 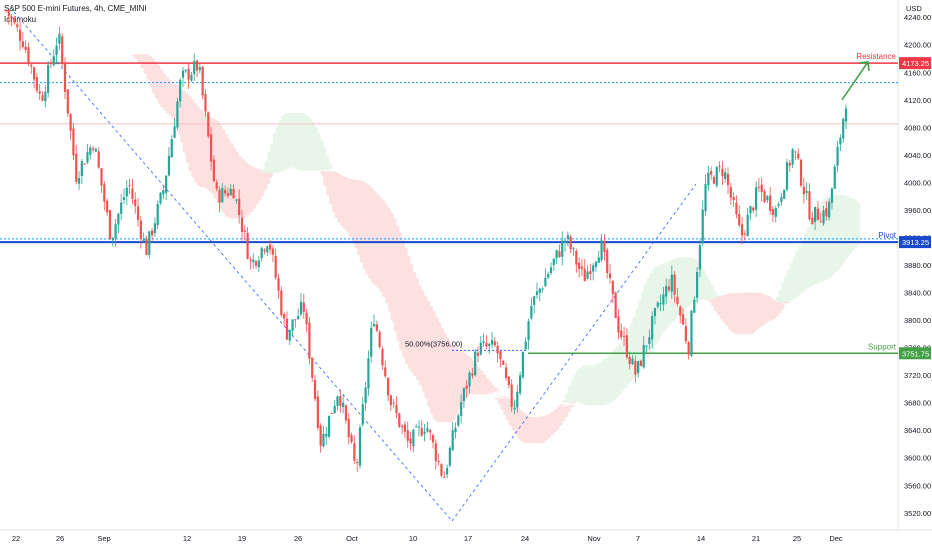 I want to click on price-tick-label: 4000.00, so click(x=917, y=182).